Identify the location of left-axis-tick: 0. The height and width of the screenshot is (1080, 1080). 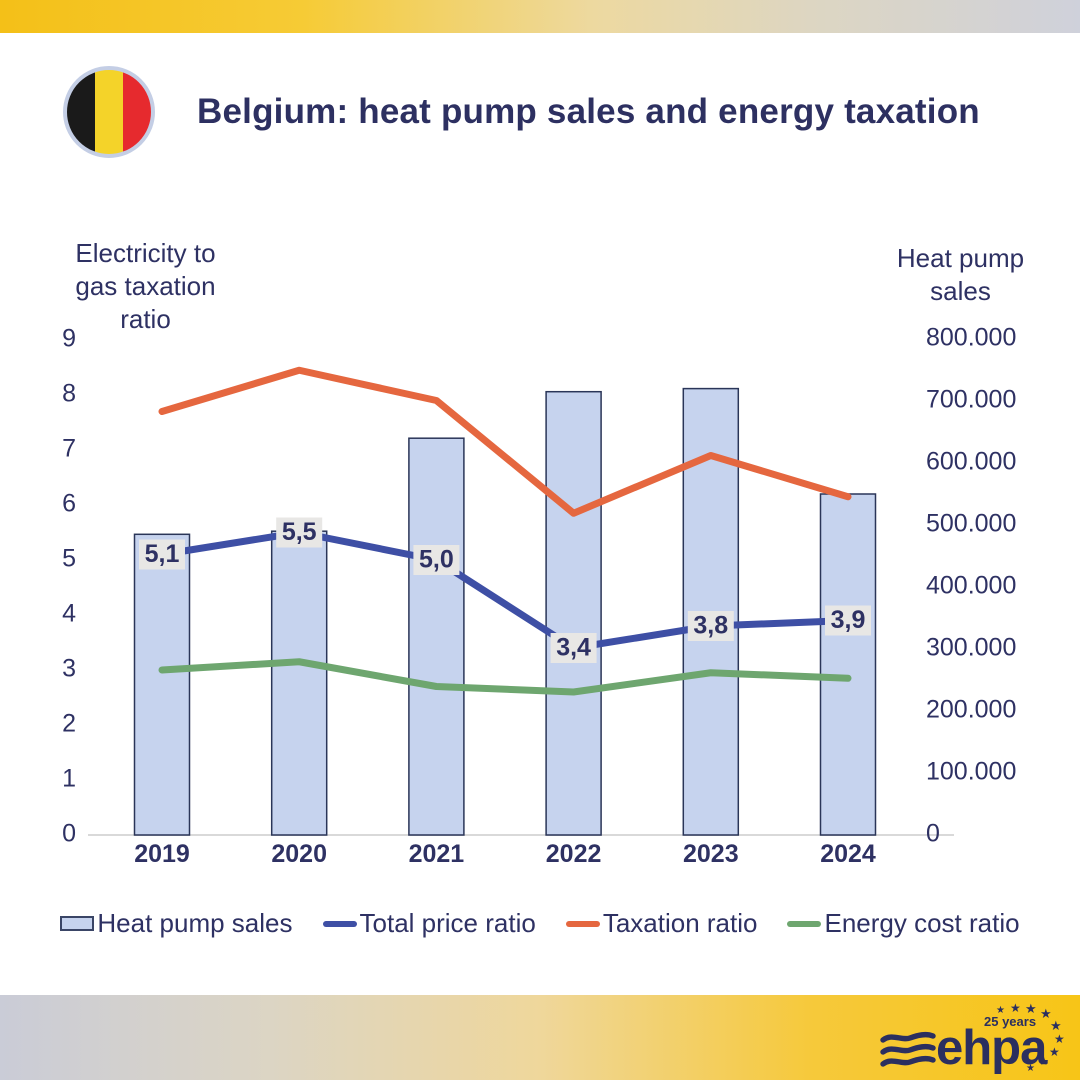
(69, 834).